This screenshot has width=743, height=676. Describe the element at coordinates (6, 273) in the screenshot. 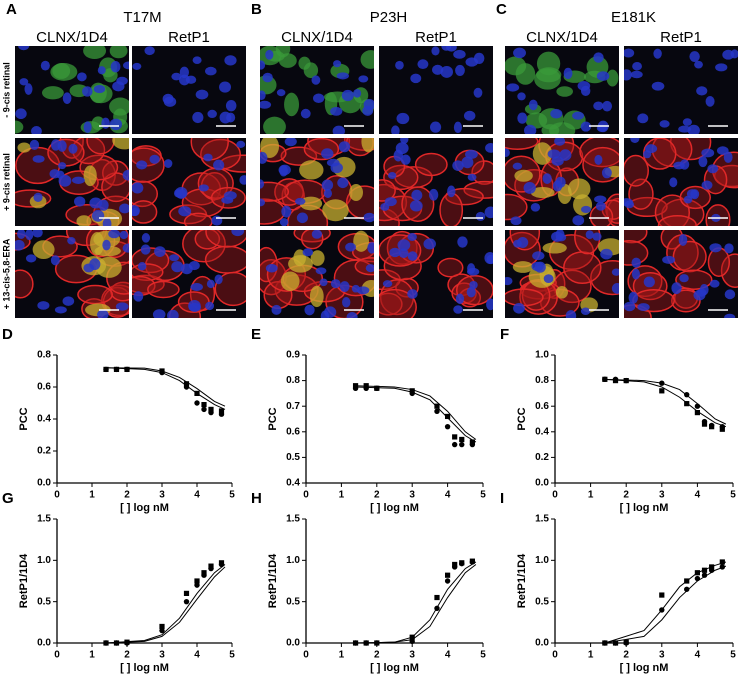

I see `row-label: + 13-cis-5,8-ERA` at that location.